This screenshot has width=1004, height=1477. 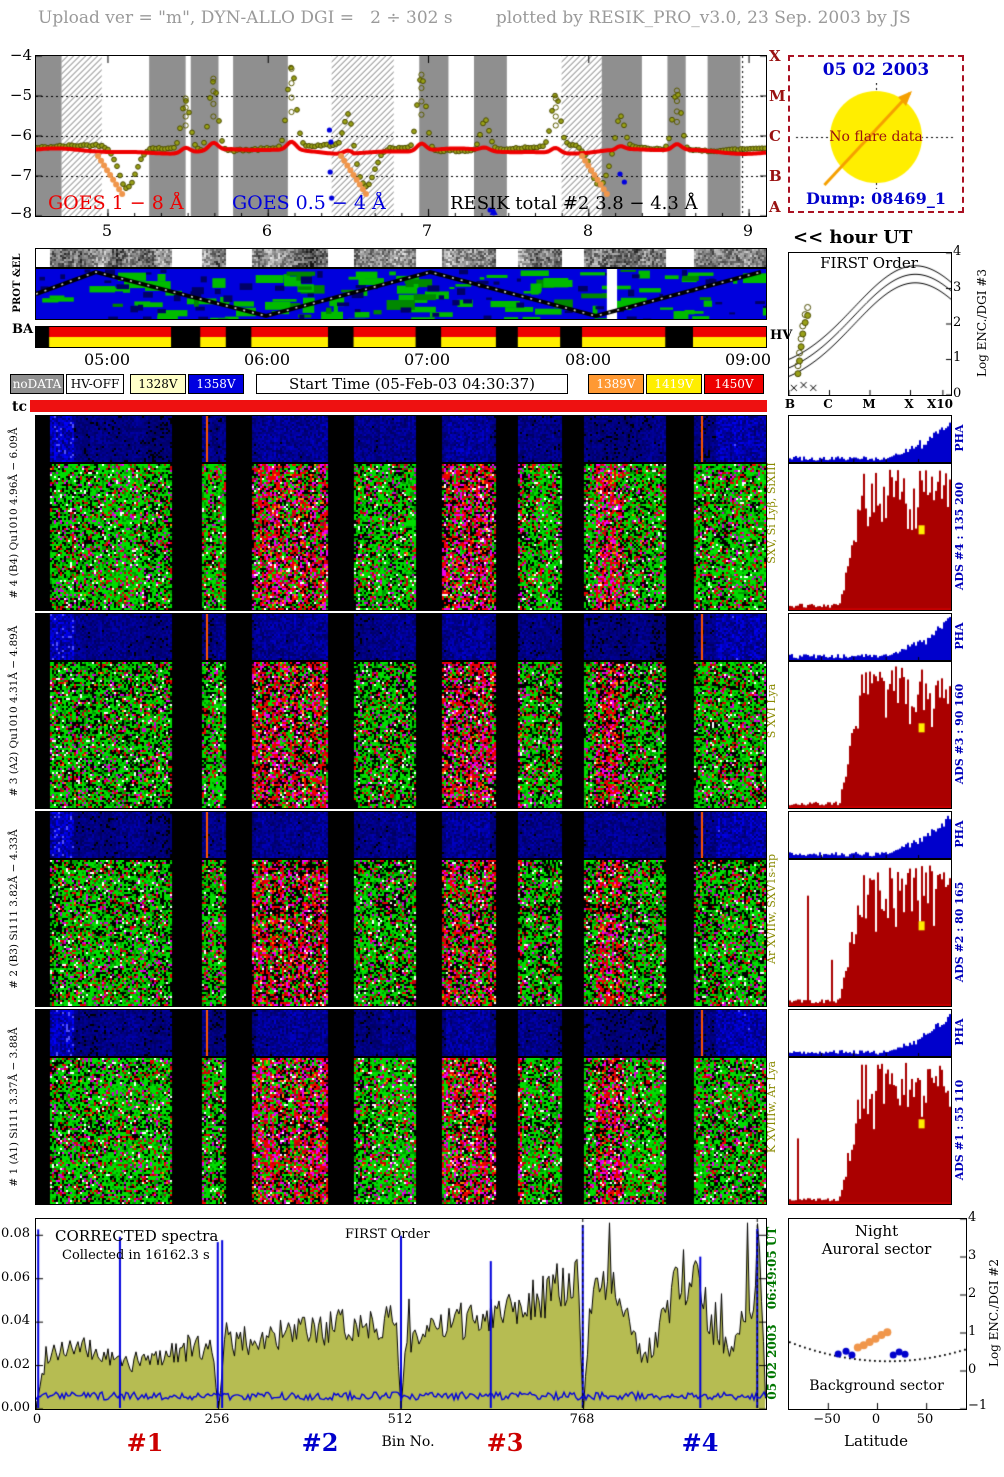 I want to click on spectra-time-label: 06:49:05 UT, so click(x=772, y=1268).